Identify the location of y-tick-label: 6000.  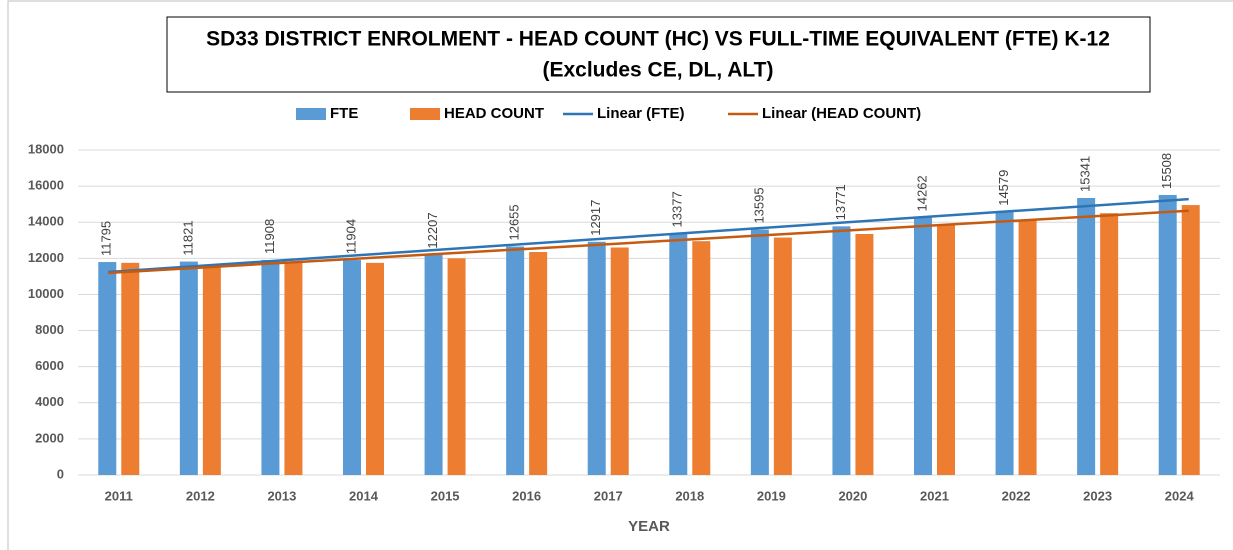
(49, 365).